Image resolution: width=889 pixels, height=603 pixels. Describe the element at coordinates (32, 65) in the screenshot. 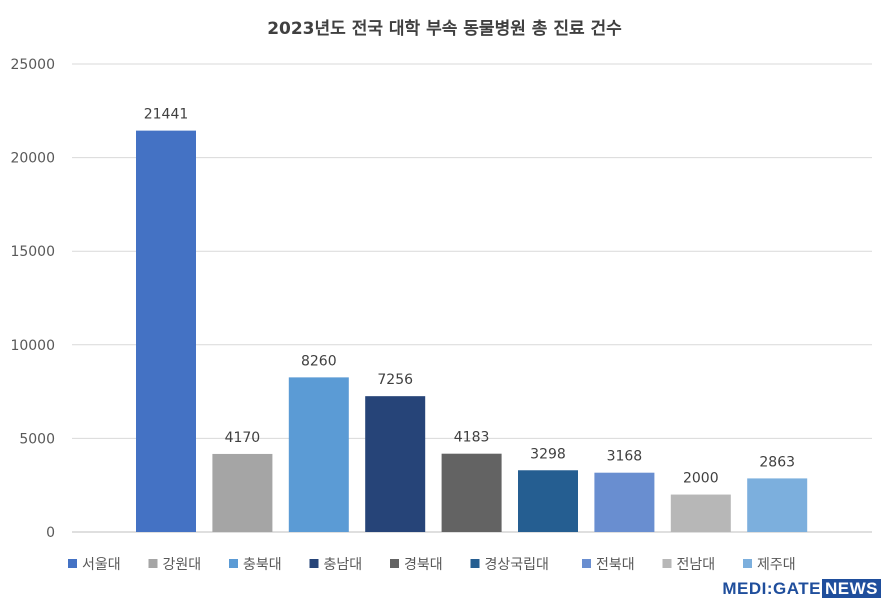

I see `y-tick-label: 25000` at that location.